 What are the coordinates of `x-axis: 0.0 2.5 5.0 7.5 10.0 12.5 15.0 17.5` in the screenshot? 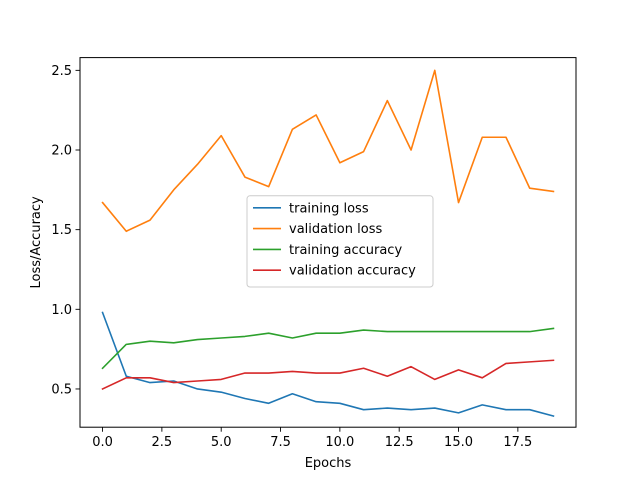 It's located at (312, 438).